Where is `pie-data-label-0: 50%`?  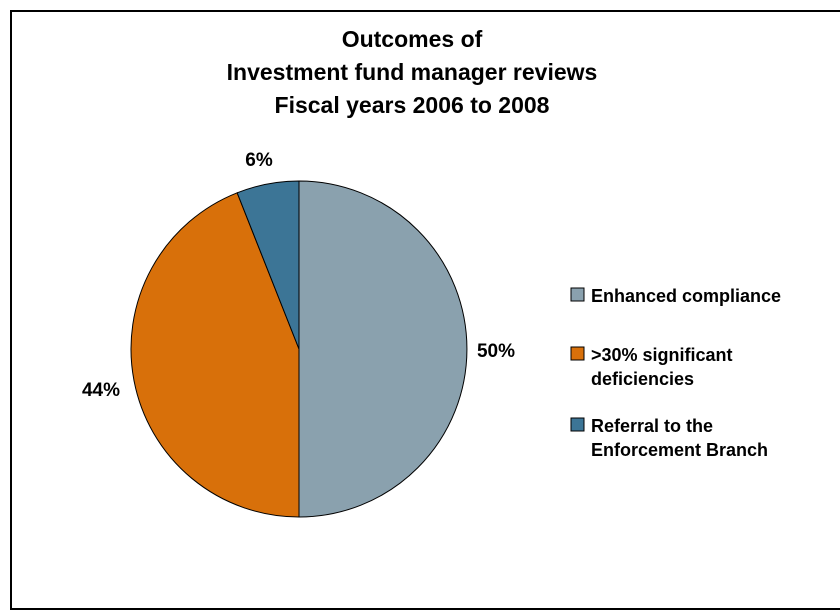
pie-data-label-0: 50% is located at coordinates (496, 351).